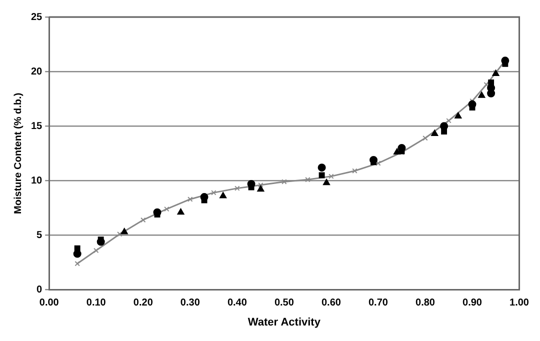  What do you see at coordinates (18, 153) in the screenshot?
I see `y-axis-title: Moisture Content (% d.b.)` at bounding box center [18, 153].